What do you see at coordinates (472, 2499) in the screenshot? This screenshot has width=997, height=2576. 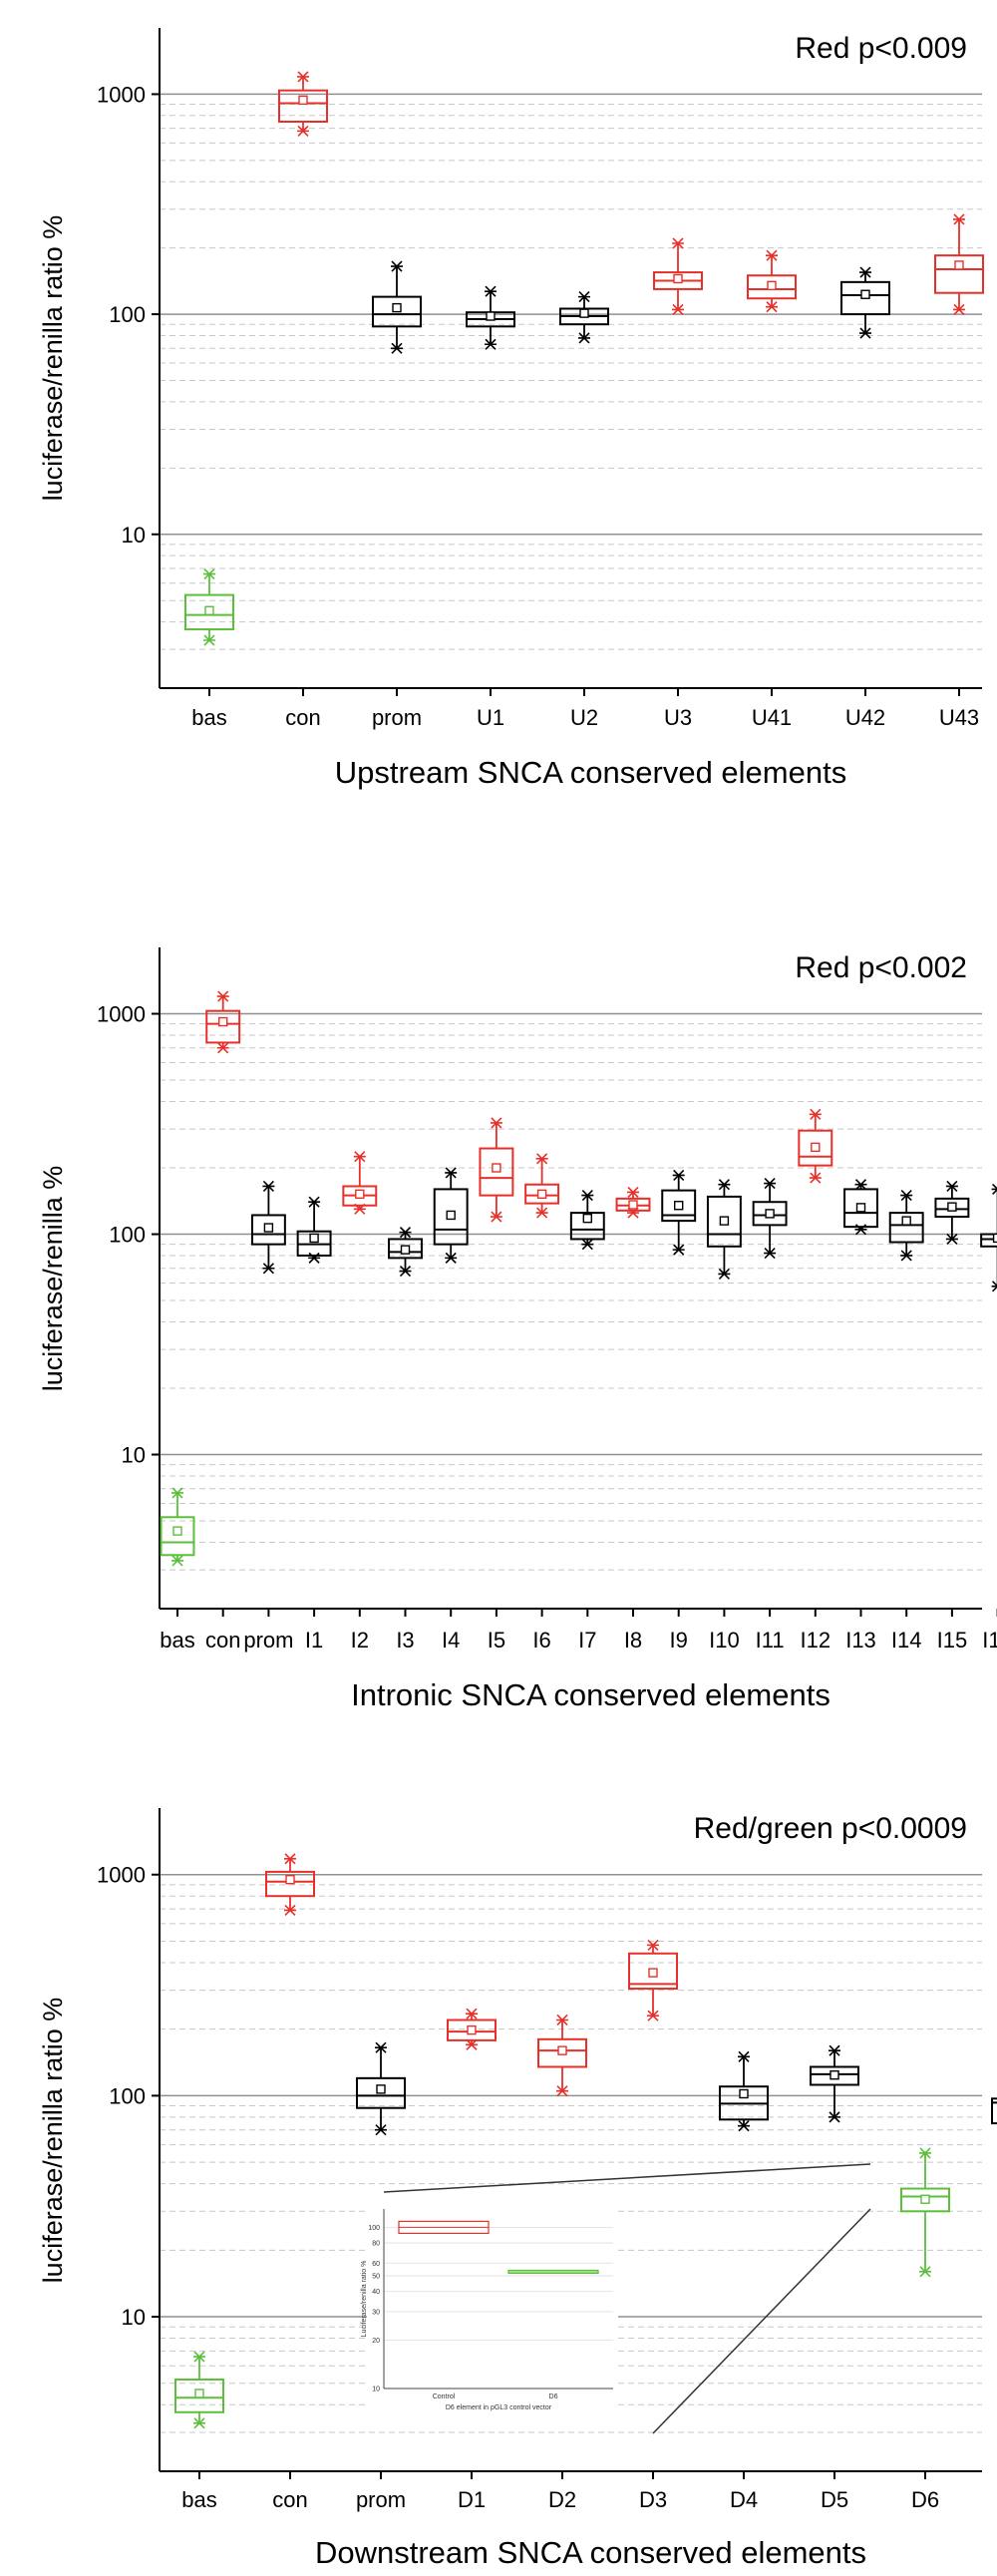 I see `x-tick-label: D1` at bounding box center [472, 2499].